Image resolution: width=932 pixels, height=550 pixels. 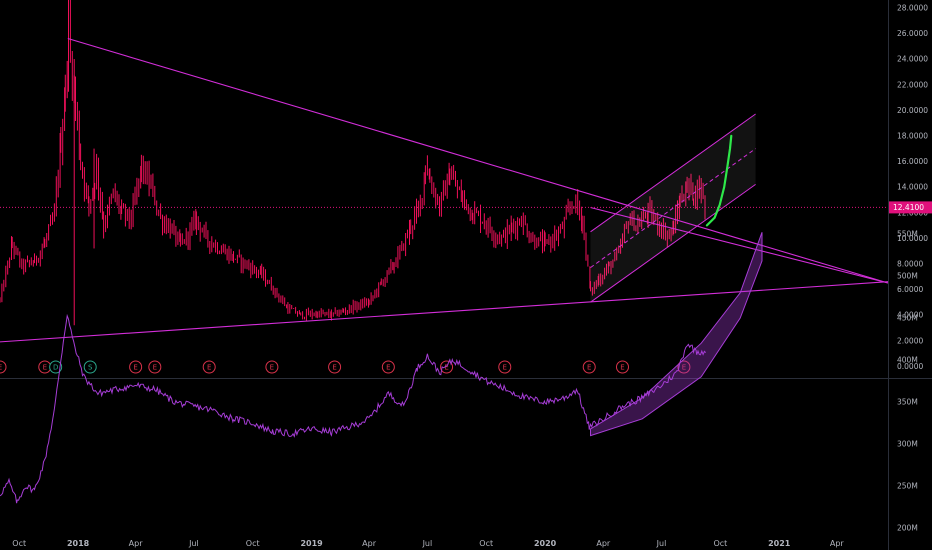 I want to click on price-axis-tick-label: 24.0000, so click(x=912, y=59).